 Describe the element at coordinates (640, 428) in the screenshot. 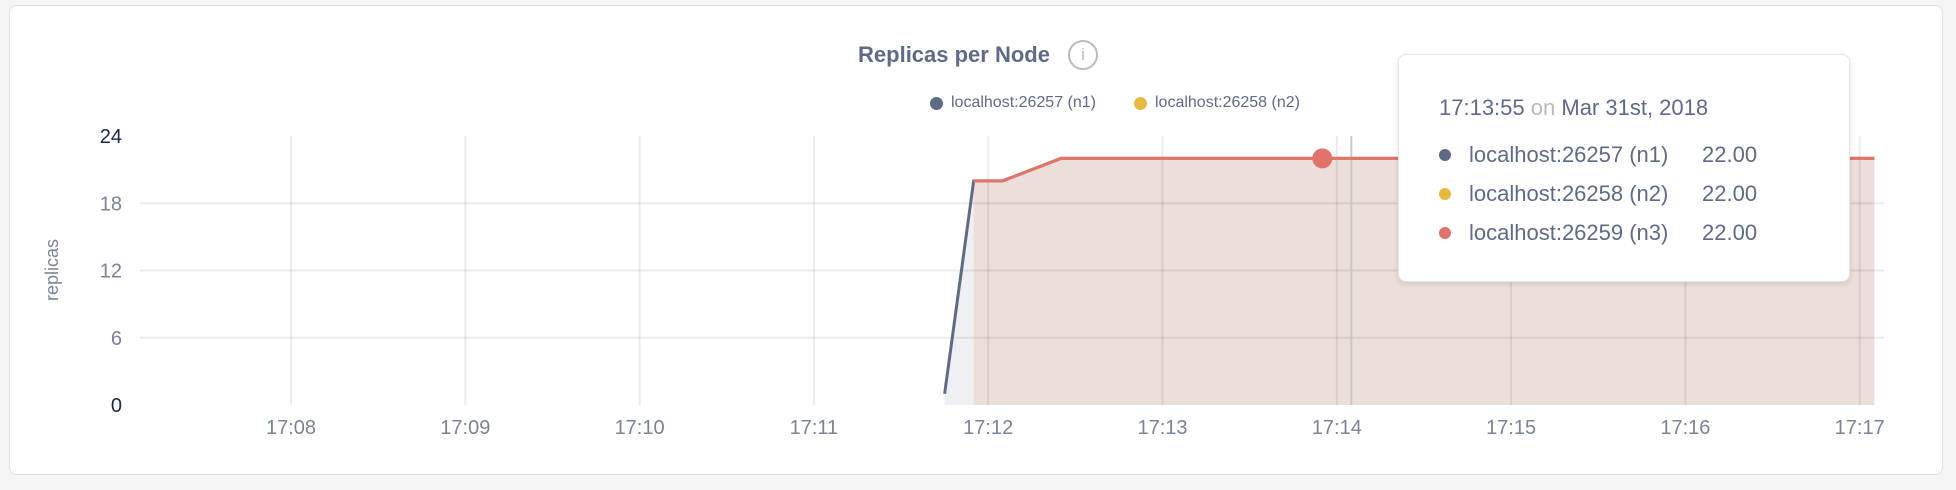

I see `x-tick-label: 17:10` at that location.